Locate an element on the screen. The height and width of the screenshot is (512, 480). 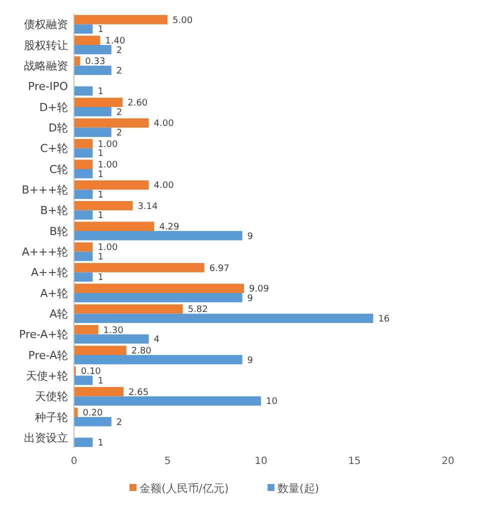
data-label: 5.82 is located at coordinates (198, 310).